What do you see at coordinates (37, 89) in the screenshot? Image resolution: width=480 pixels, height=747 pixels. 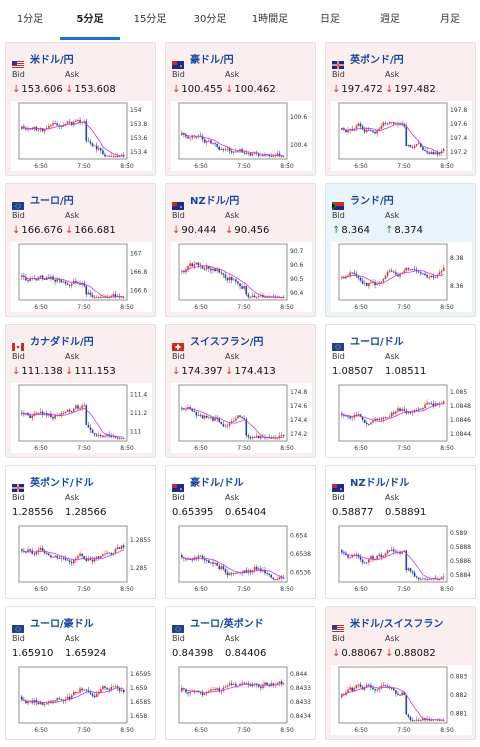 I see `bid-value: ↓153.606` at bounding box center [37, 89].